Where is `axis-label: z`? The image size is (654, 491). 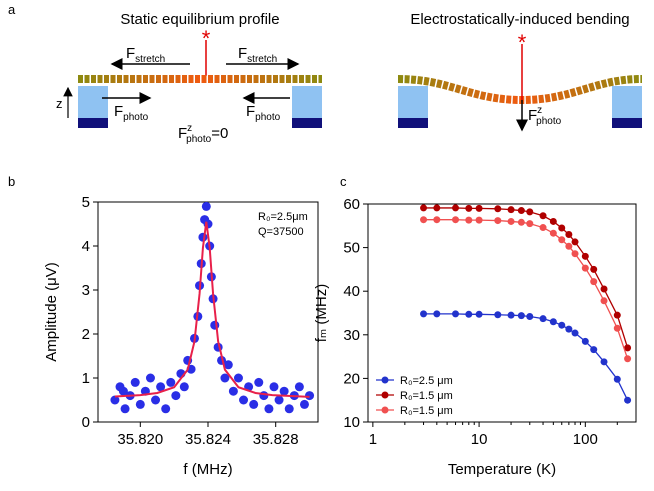 axis-label: z is located at coordinates (59, 103).